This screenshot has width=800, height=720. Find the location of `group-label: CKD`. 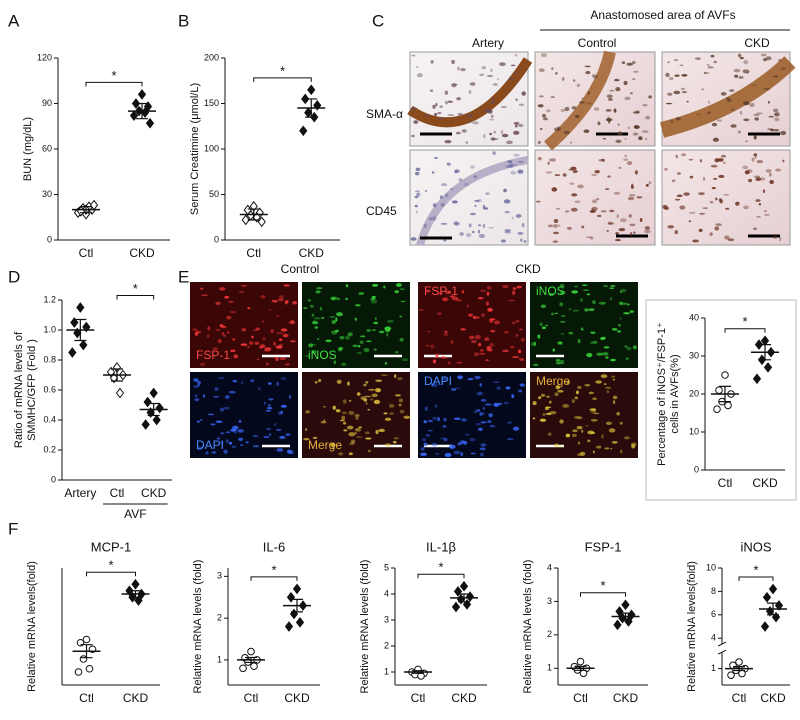

group-label: CKD is located at coordinates (528, 269).